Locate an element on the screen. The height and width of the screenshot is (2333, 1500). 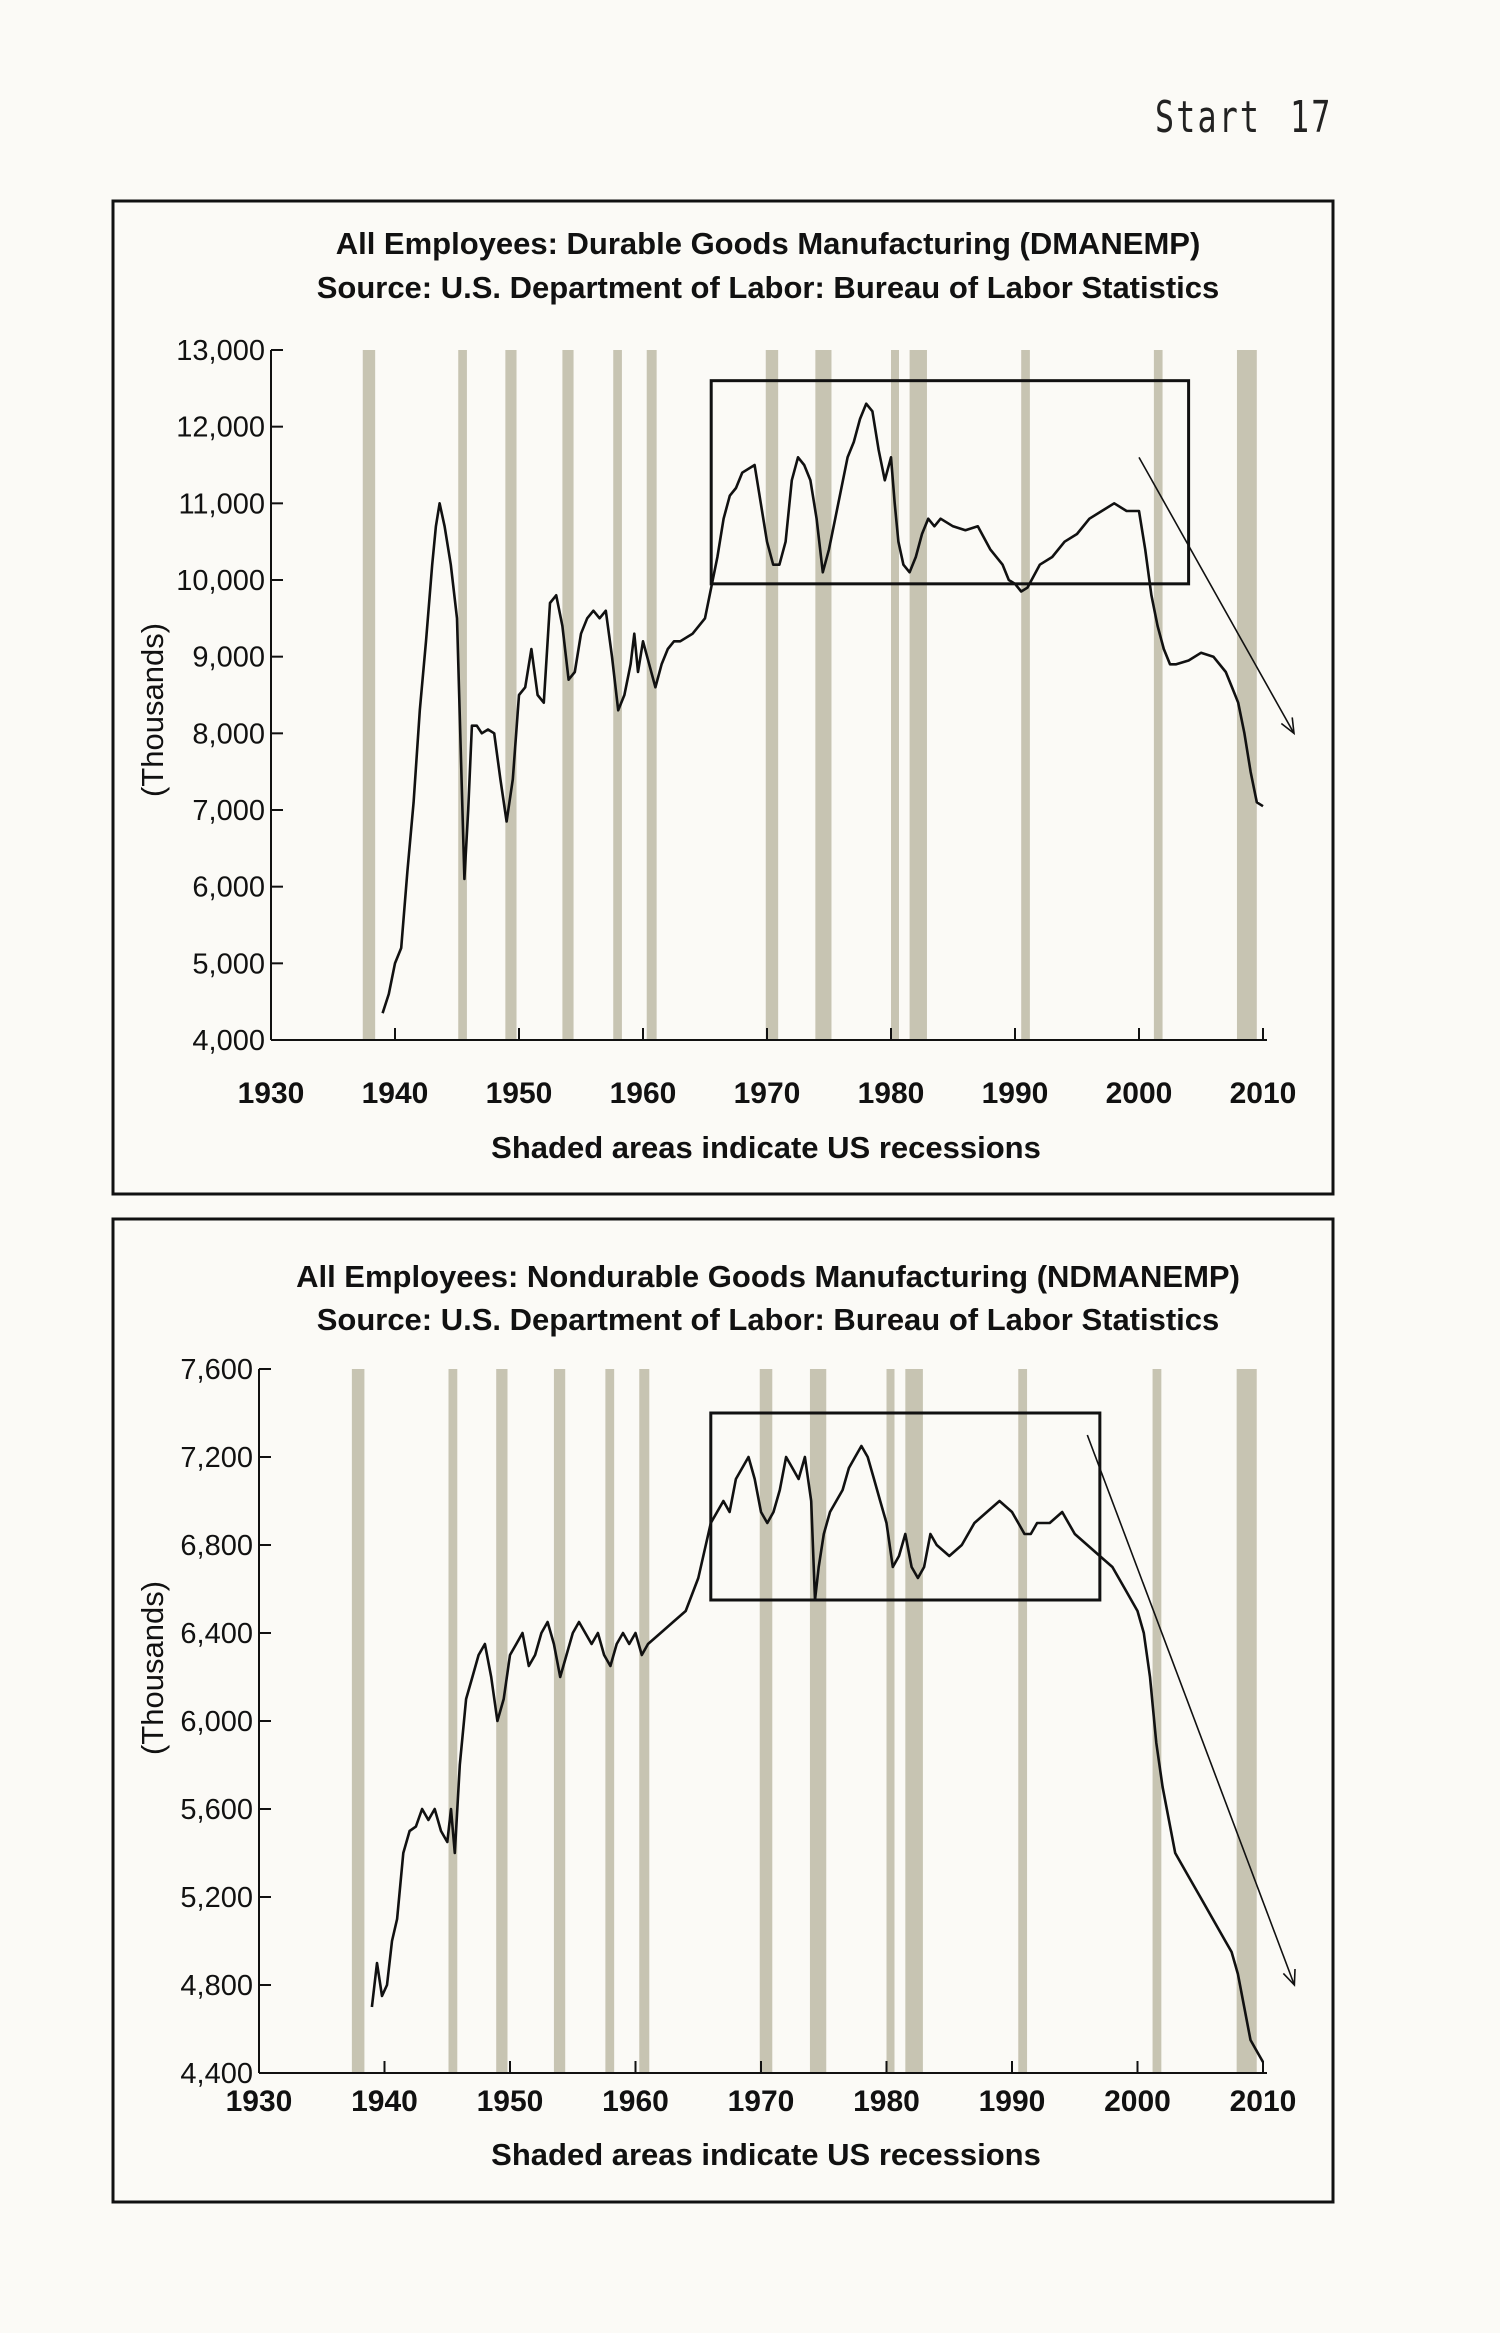
running-head: Start is located at coordinates (1207, 117).